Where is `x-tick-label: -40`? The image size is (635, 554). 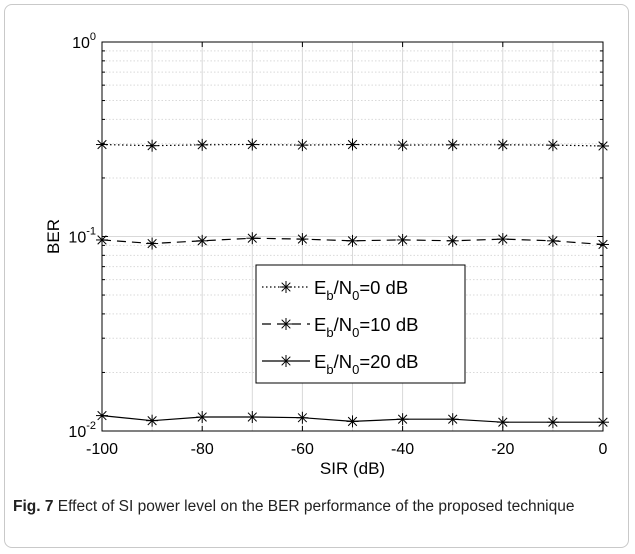
x-tick-label: -40 is located at coordinates (402, 449).